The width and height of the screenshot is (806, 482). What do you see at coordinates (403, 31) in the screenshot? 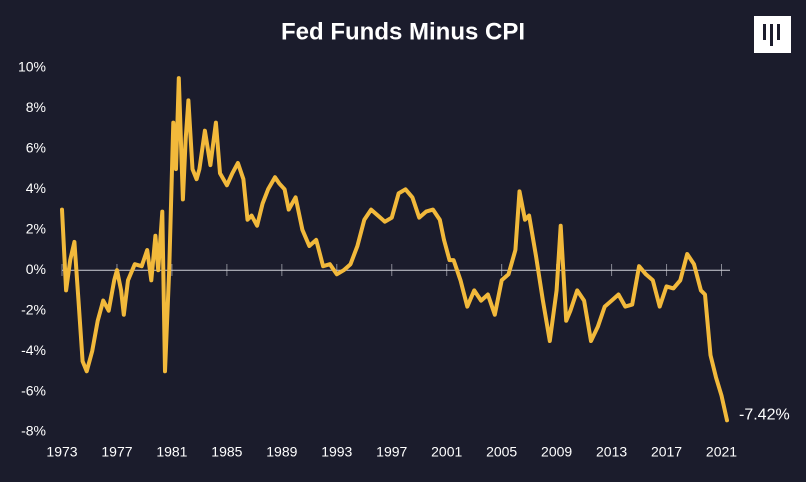
I see `chart-title: Fed Funds Minus CPI` at bounding box center [403, 31].